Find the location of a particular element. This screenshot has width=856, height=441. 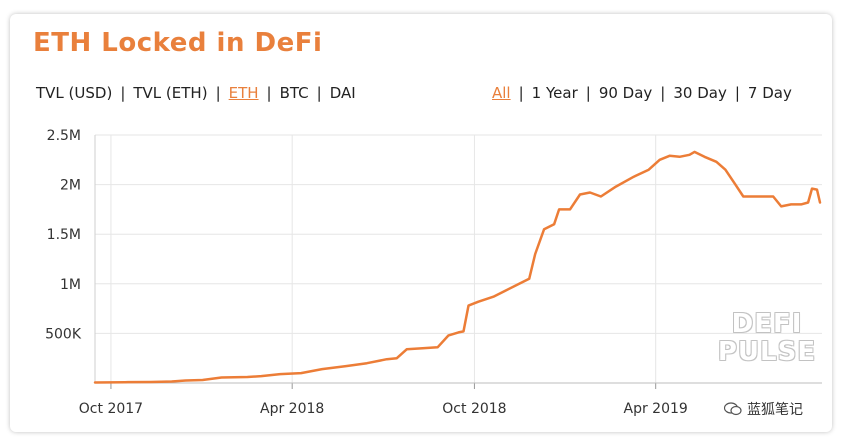

range-30-day: 30 Day is located at coordinates (700, 93).